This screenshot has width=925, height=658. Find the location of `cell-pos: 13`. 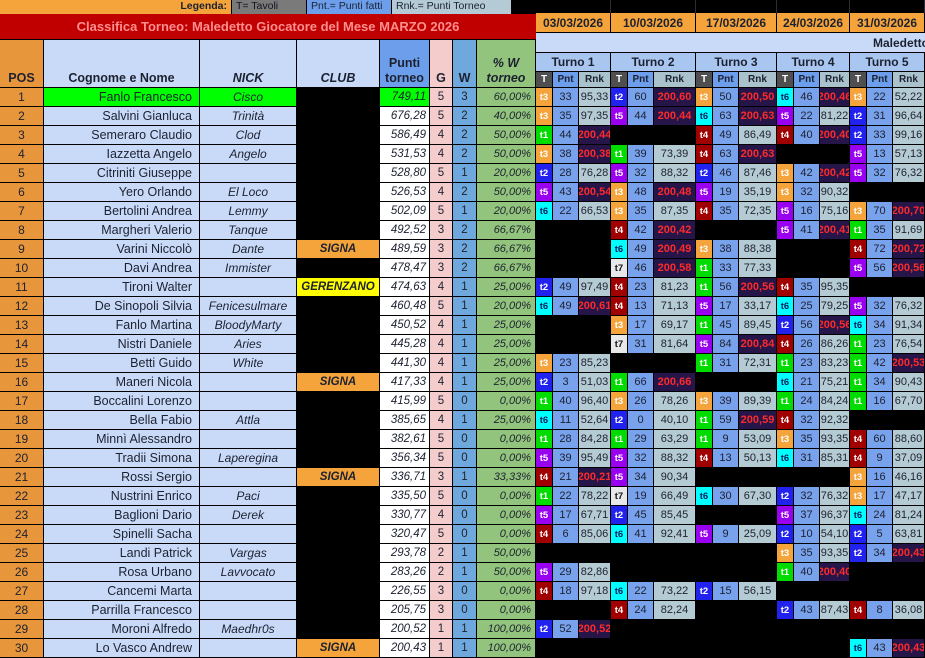

cell-pos: 13 is located at coordinates (22, 325).